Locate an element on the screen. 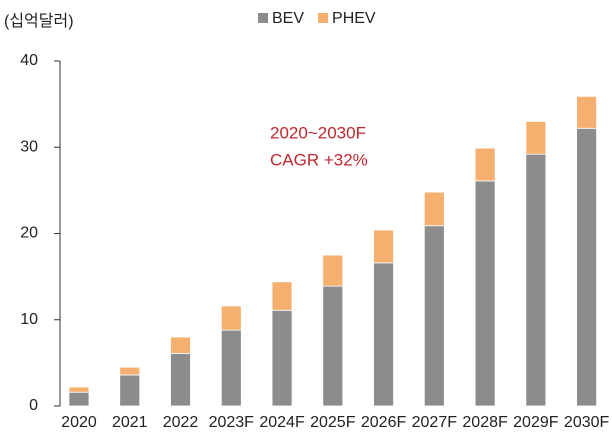 This screenshot has height=434, width=612. legend-label: BEV is located at coordinates (288, 18).